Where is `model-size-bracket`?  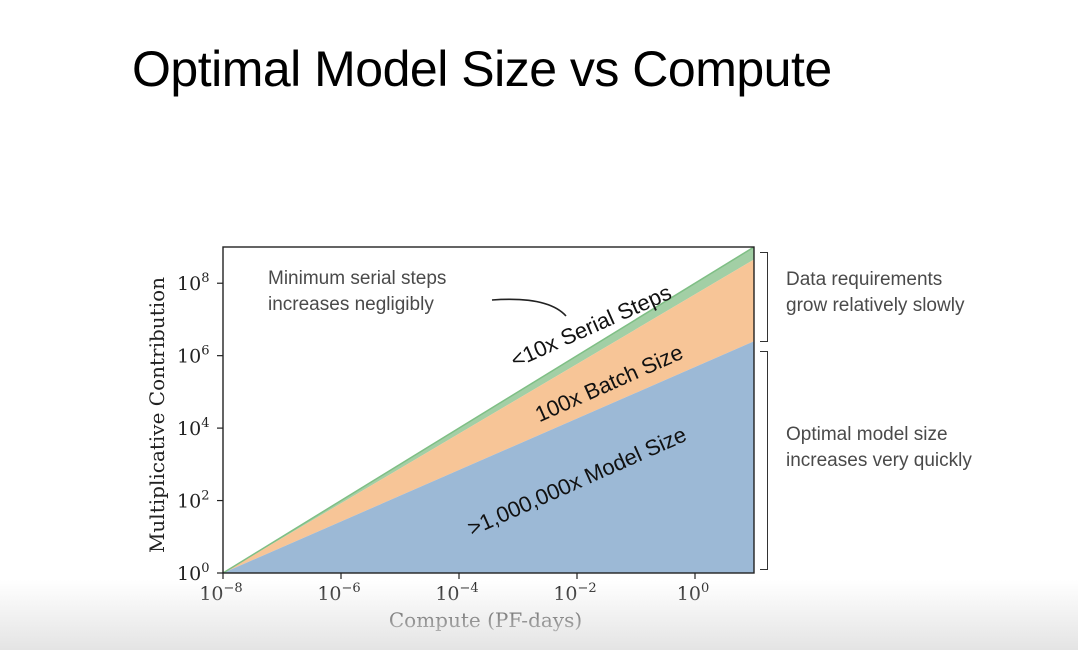 model-size-bracket is located at coordinates (764, 460).